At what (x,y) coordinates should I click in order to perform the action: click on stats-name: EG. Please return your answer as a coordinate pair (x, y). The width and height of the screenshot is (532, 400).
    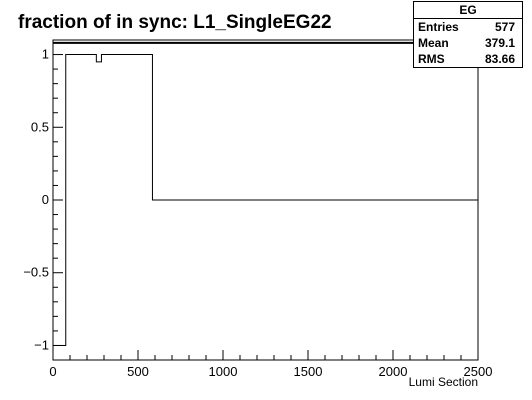
    Looking at the image, I should click on (468, 10).